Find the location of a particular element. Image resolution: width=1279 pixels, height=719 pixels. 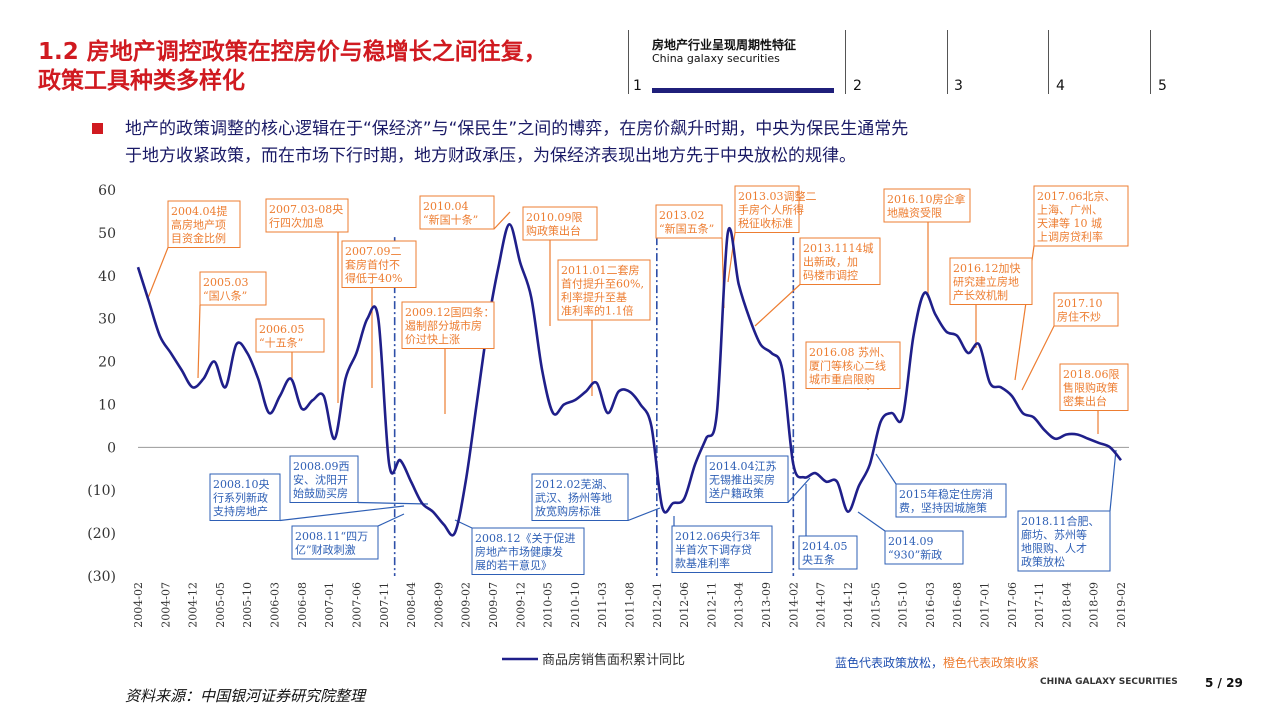

color-legend-note: 蓝色代表政策放松，橙色代表政策收紧 is located at coordinates (937, 662).